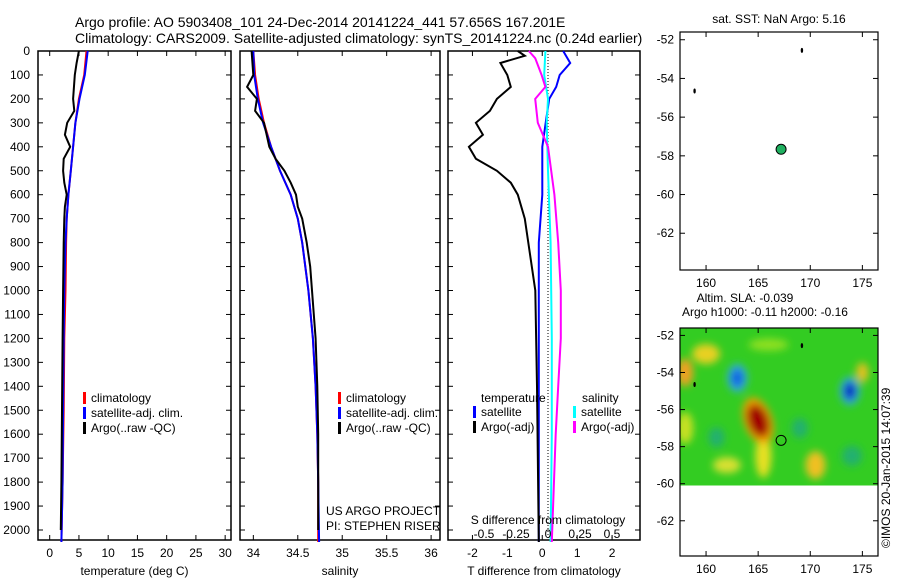 This screenshot has width=900, height=580. I want to click on legend-label: Argo(..raw -QC), so click(133, 428).